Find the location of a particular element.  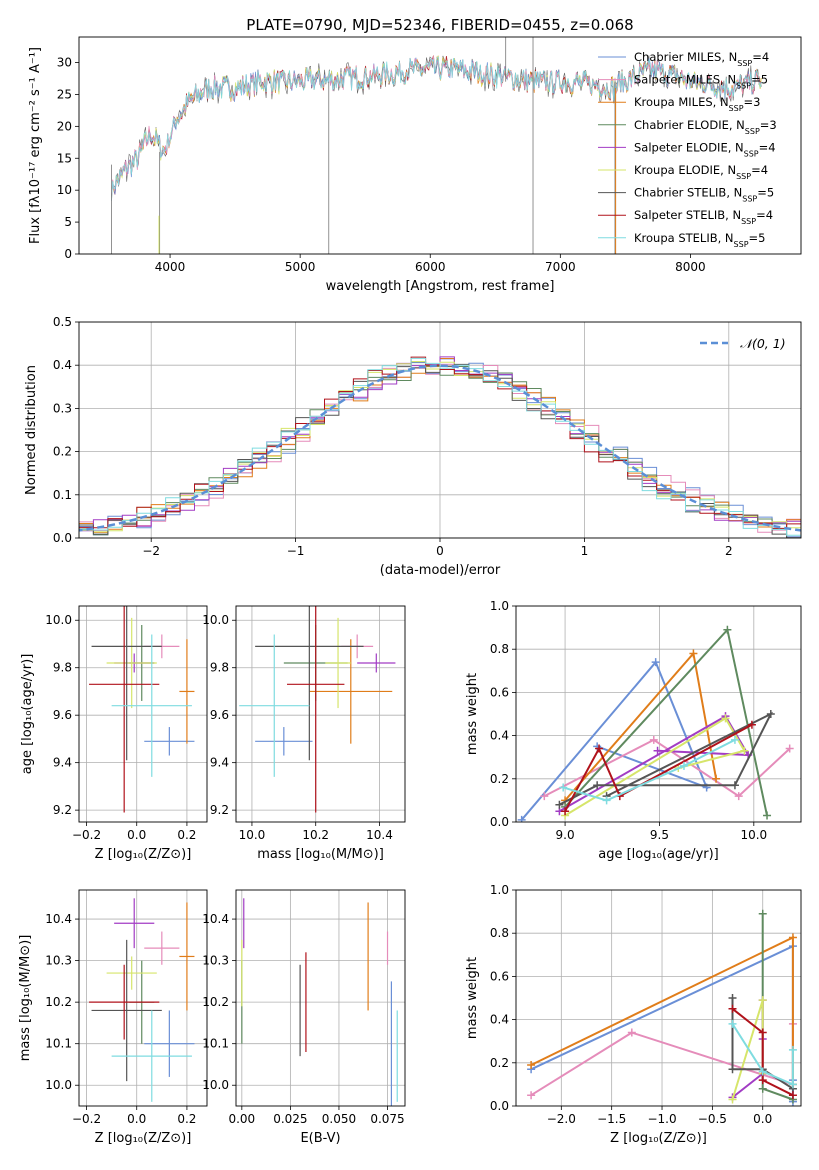

x-tick-label: −0.5 is located at coordinates (712, 1119).